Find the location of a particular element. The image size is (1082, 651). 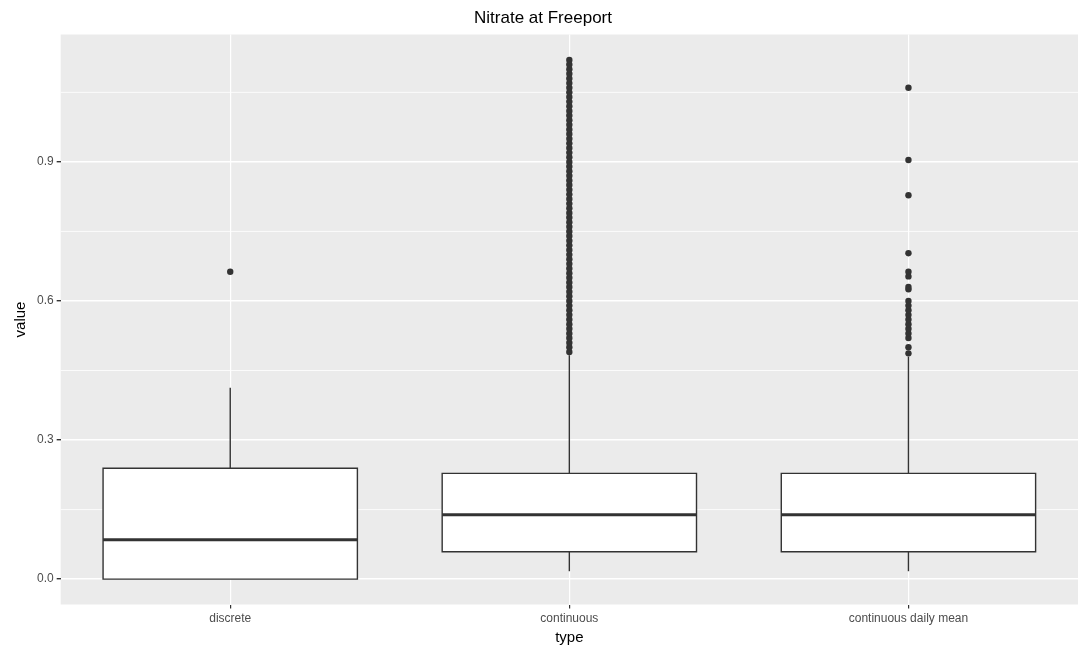

y-axis-title: value is located at coordinates (20, 319).